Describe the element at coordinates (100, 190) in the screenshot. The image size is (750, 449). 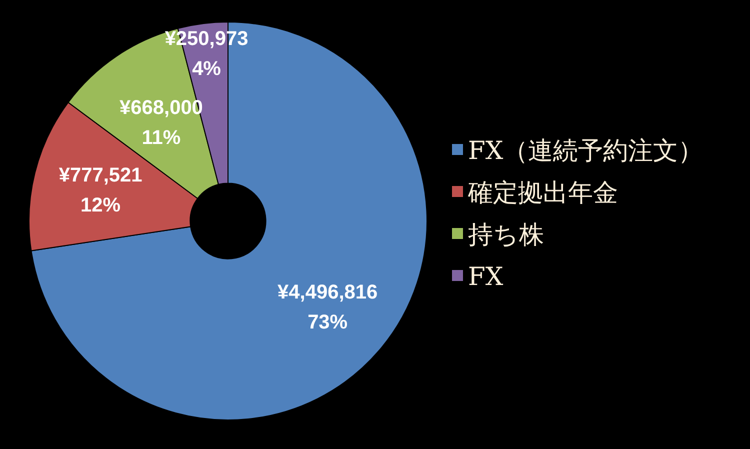
I see `data-label: ¥777,521 12%` at that location.